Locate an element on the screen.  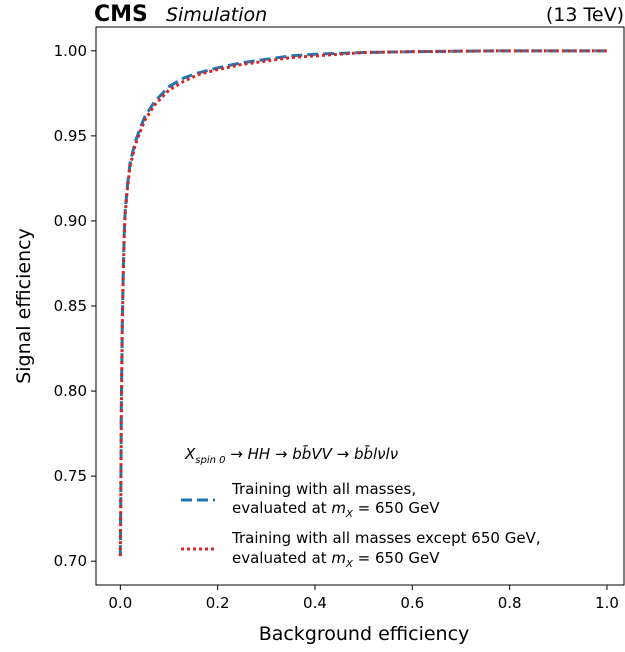
simulation-label: Simulation is located at coordinates (216, 15).